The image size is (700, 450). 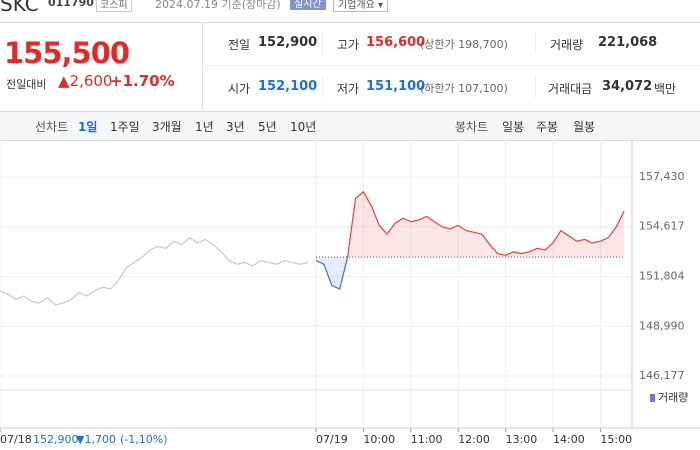 What do you see at coordinates (71, 4) in the screenshot?
I see `stock-code: 011790` at bounding box center [71, 4].